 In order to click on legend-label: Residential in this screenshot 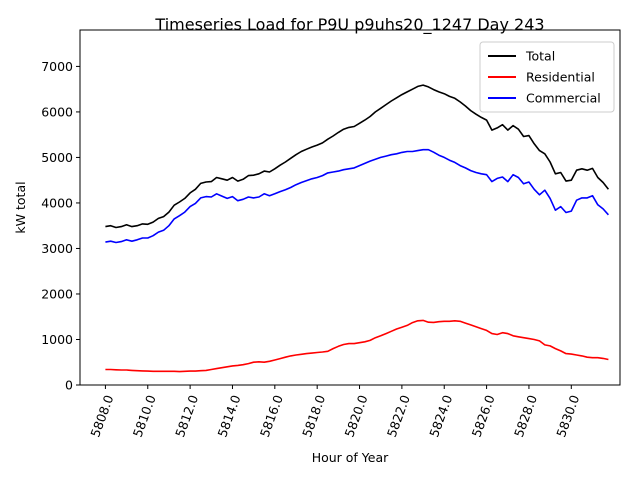, I will do `click(560, 77)`.